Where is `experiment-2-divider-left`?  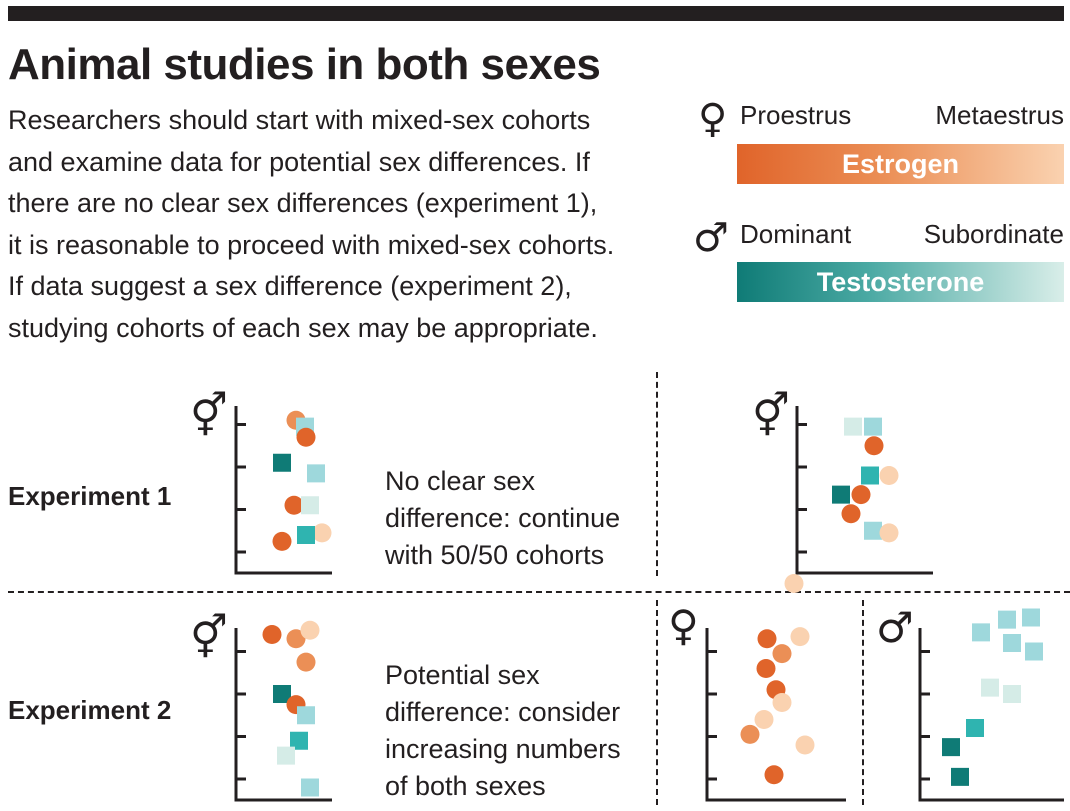 experiment-2-divider-left is located at coordinates (657, 702).